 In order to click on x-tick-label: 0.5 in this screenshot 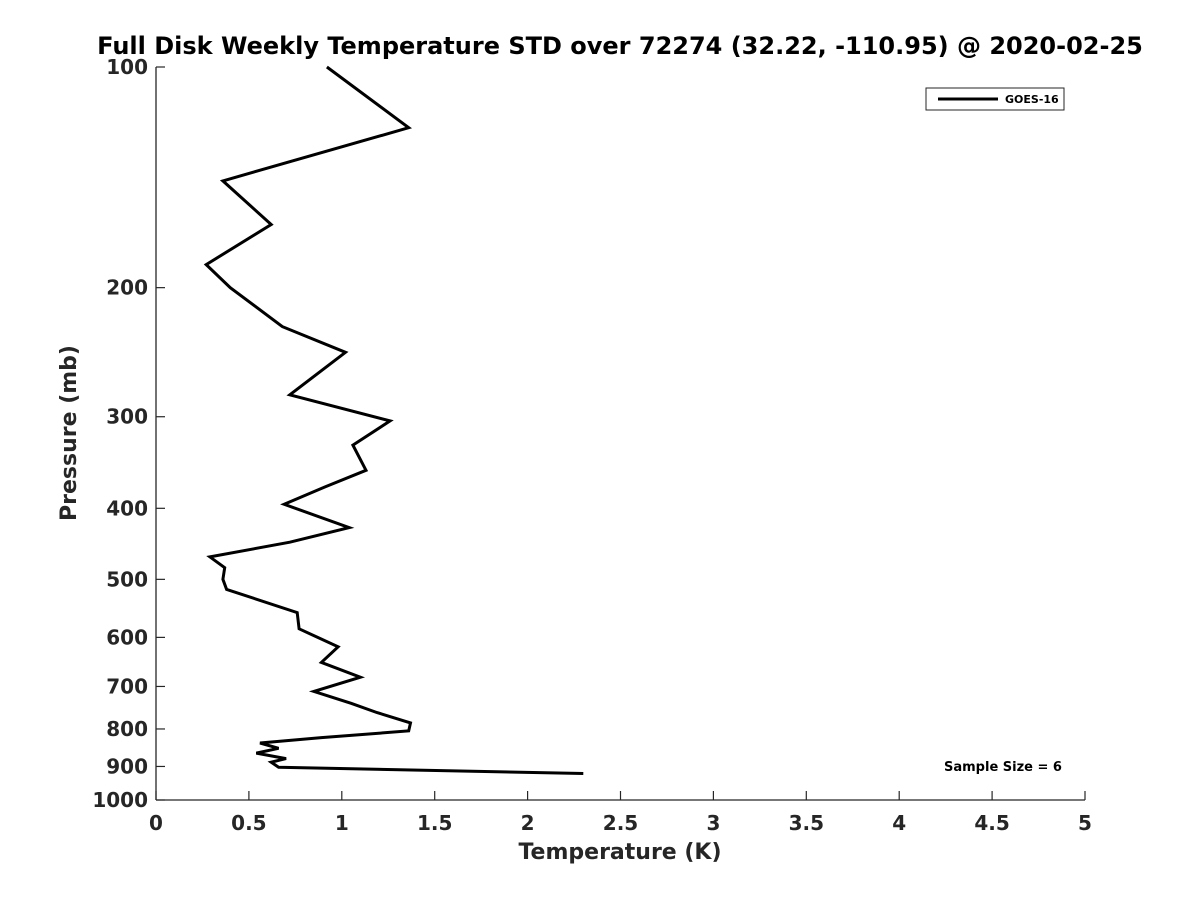, I will do `click(248, 823)`.